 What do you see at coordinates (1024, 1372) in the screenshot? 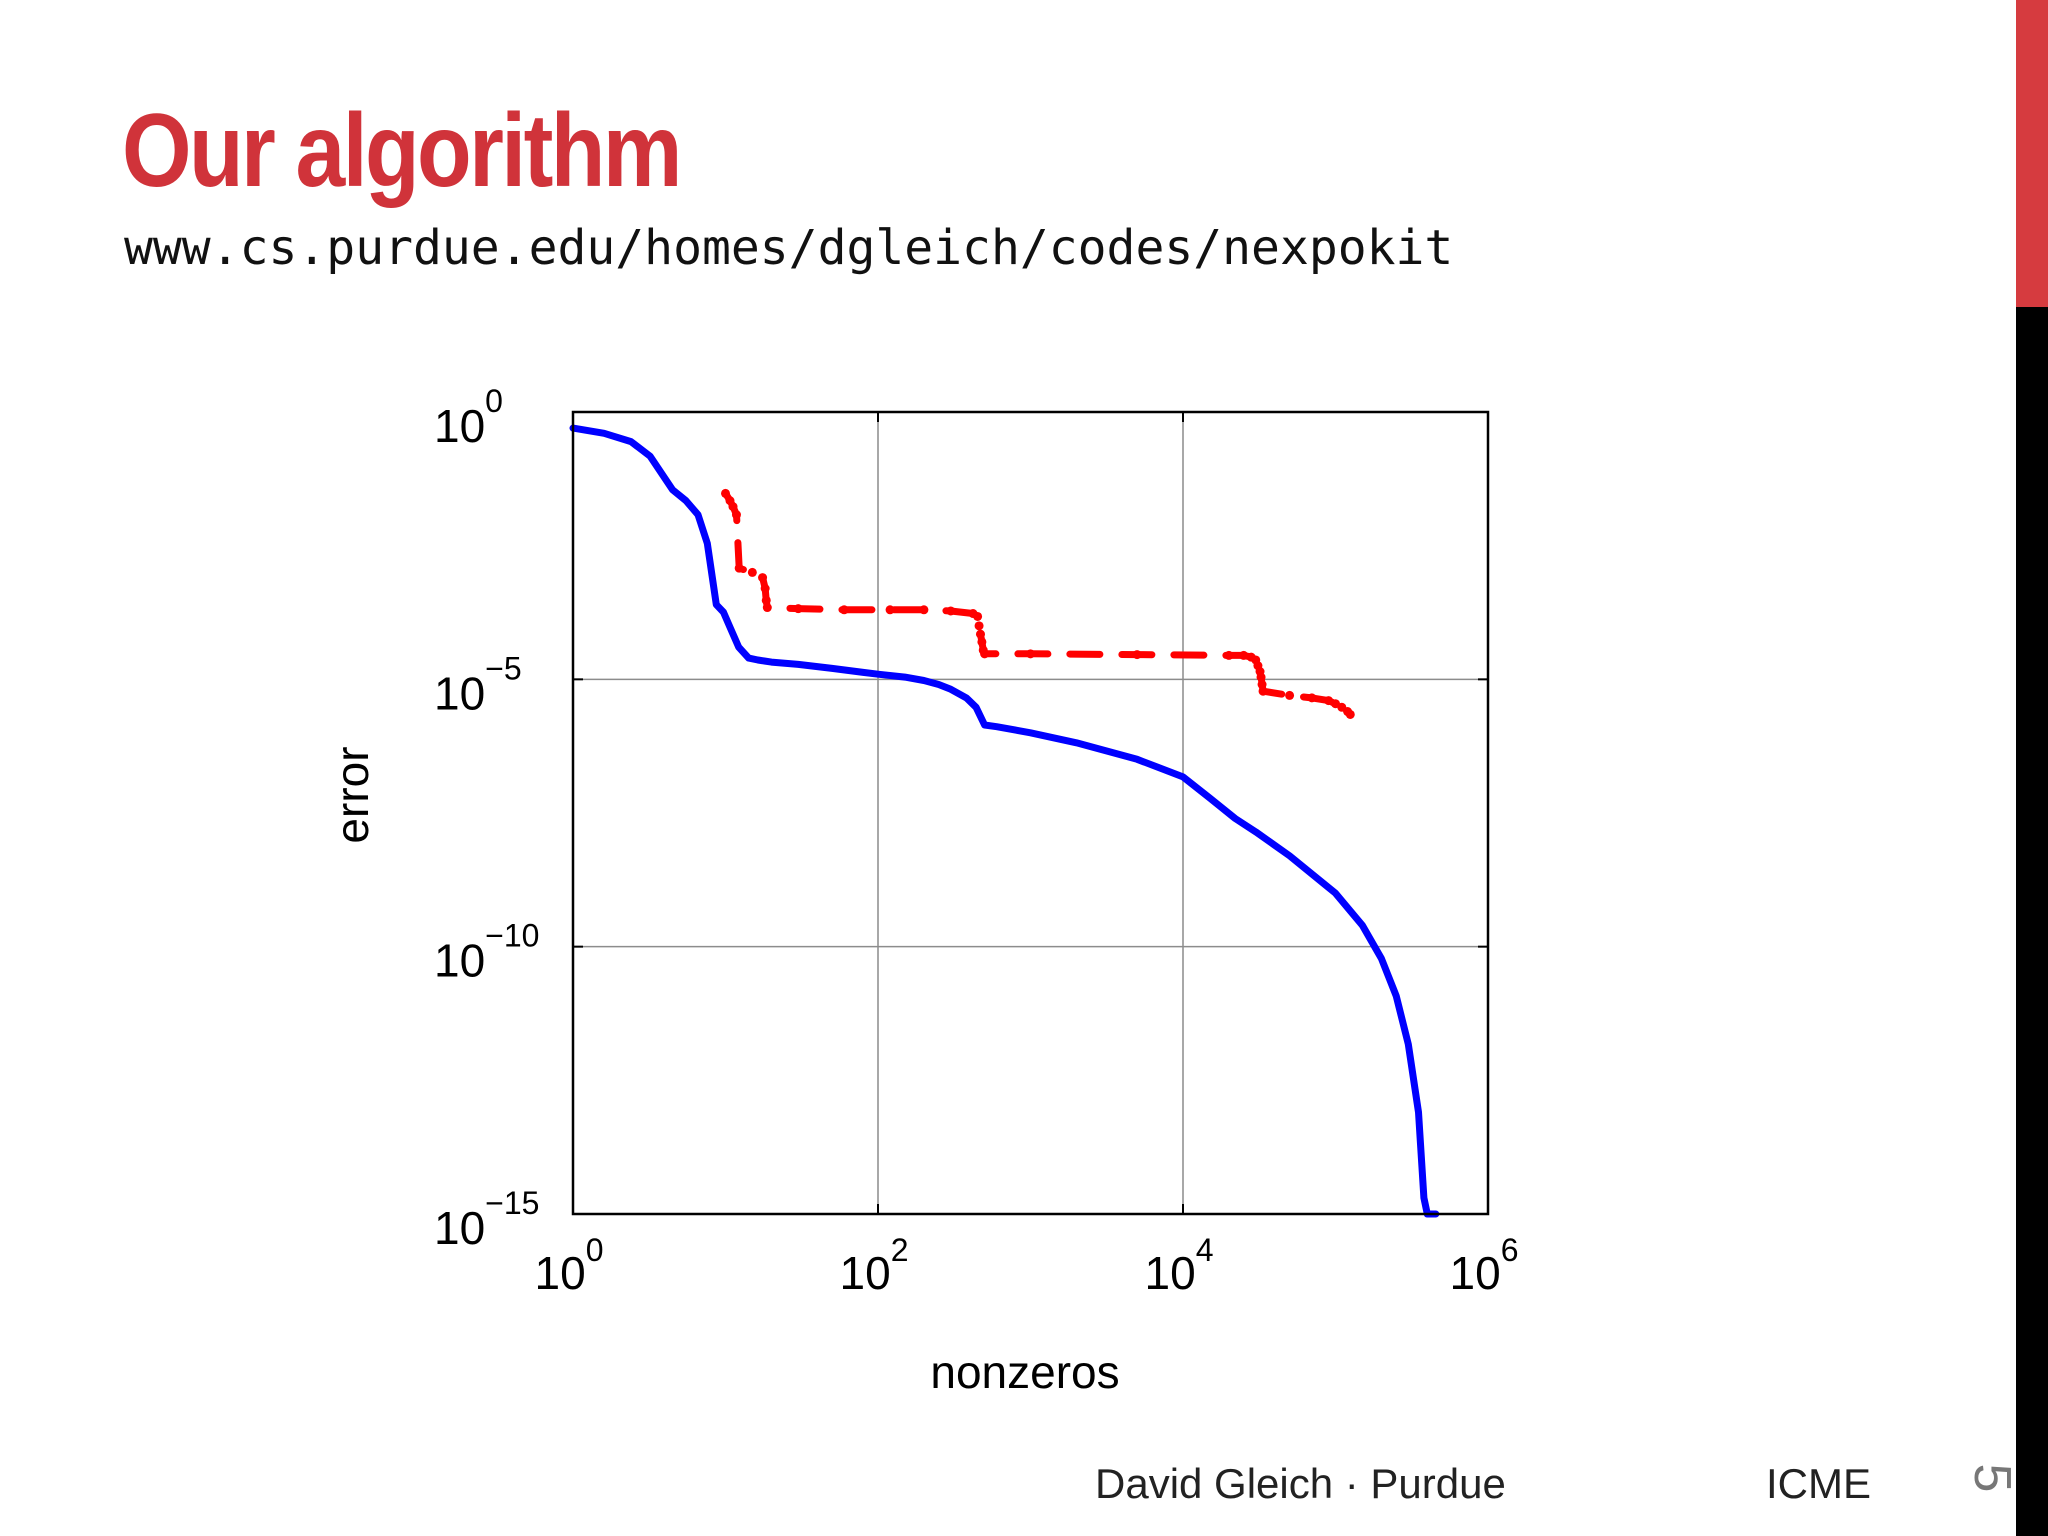
I see `x-axis-label: nonzeros` at bounding box center [1024, 1372].